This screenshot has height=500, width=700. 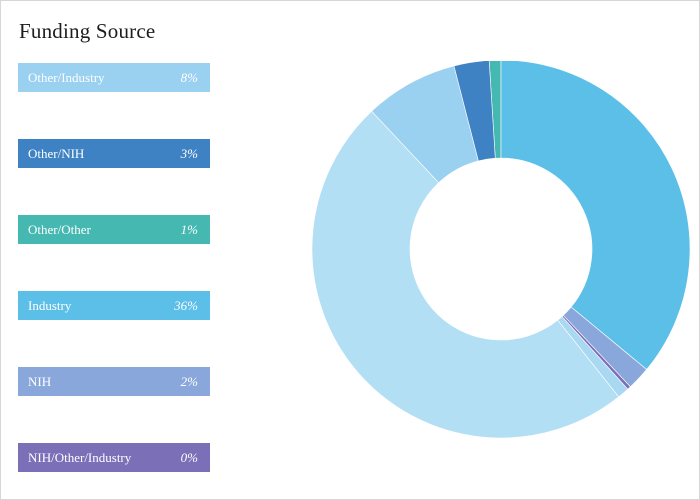 What do you see at coordinates (87, 31) in the screenshot?
I see `page-title: Funding Source` at bounding box center [87, 31].